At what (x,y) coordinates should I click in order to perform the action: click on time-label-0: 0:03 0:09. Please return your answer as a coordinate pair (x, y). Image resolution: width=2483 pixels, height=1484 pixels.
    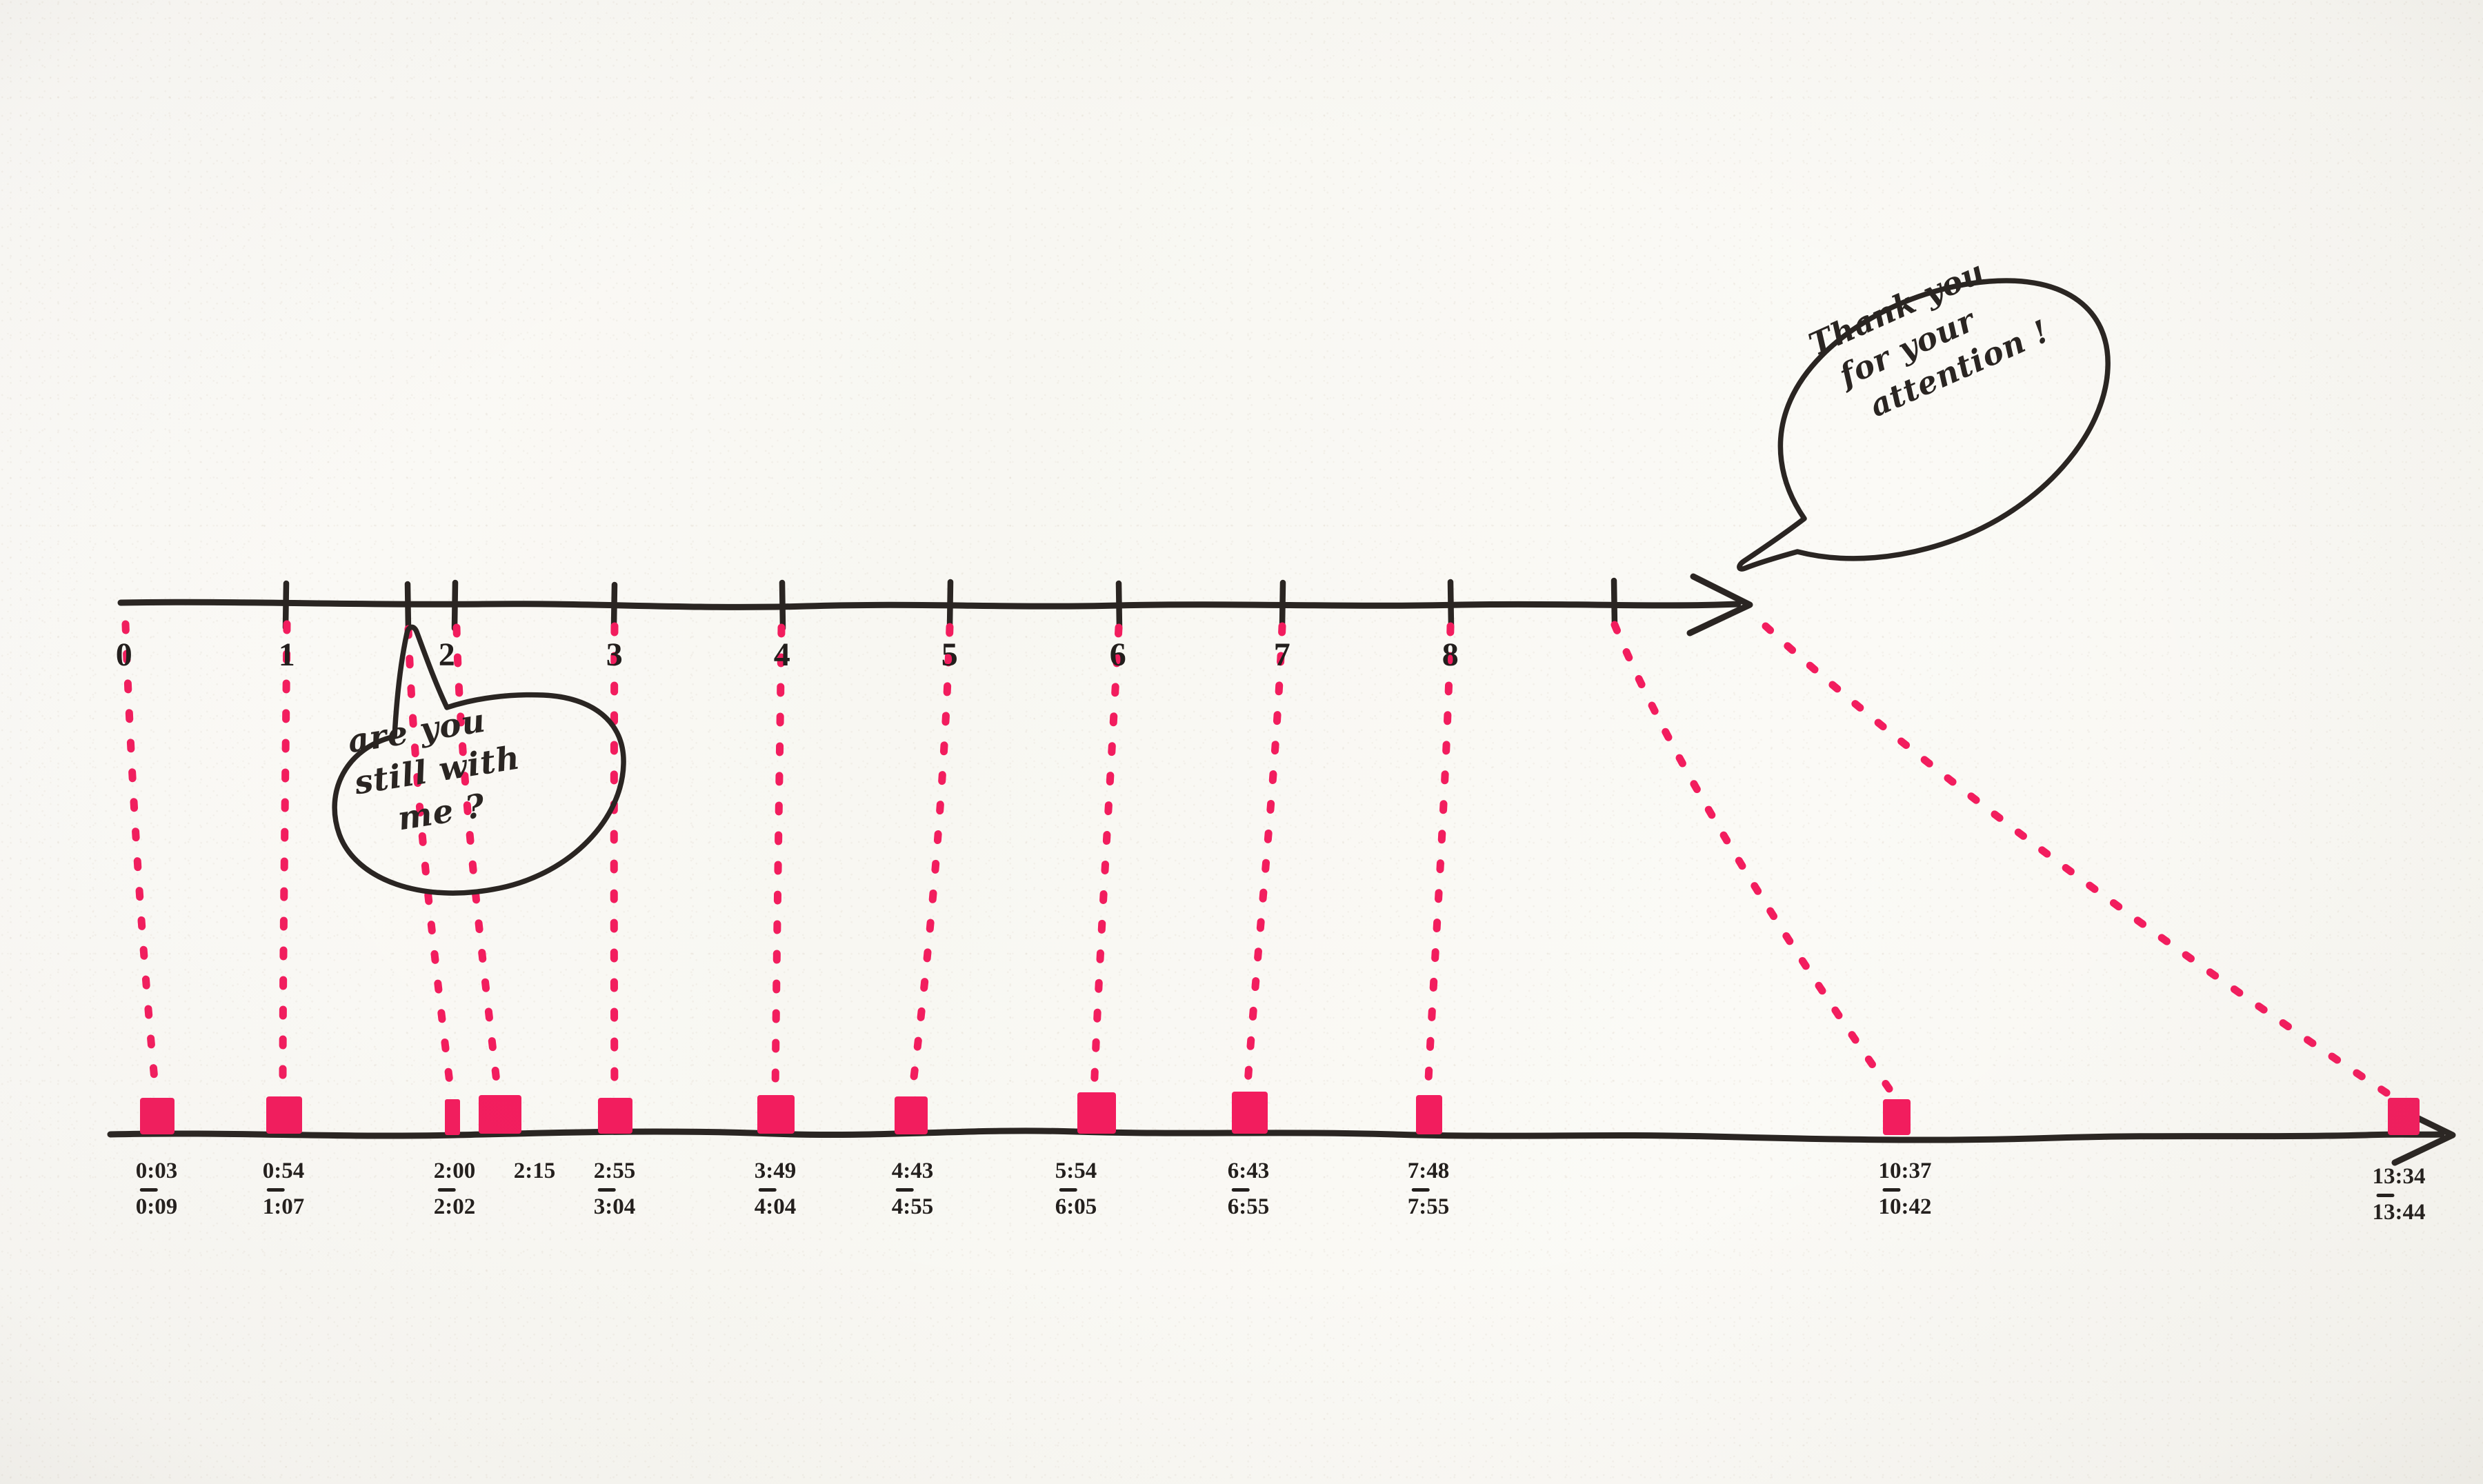
    Looking at the image, I should click on (156, 1189).